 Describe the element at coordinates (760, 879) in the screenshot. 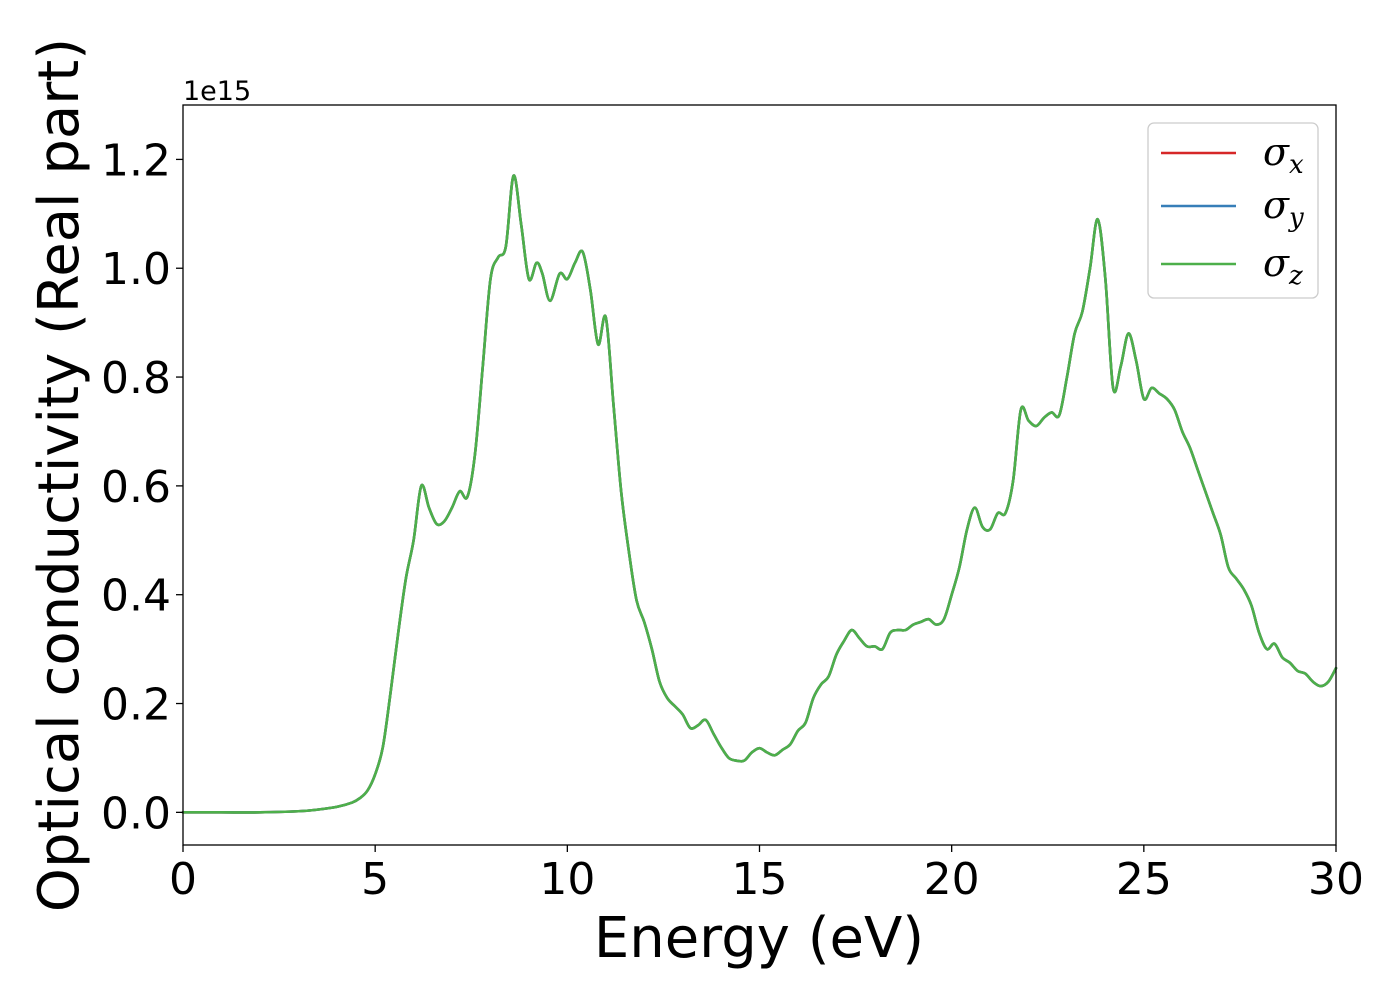

I see `x-tick-label: 15` at that location.